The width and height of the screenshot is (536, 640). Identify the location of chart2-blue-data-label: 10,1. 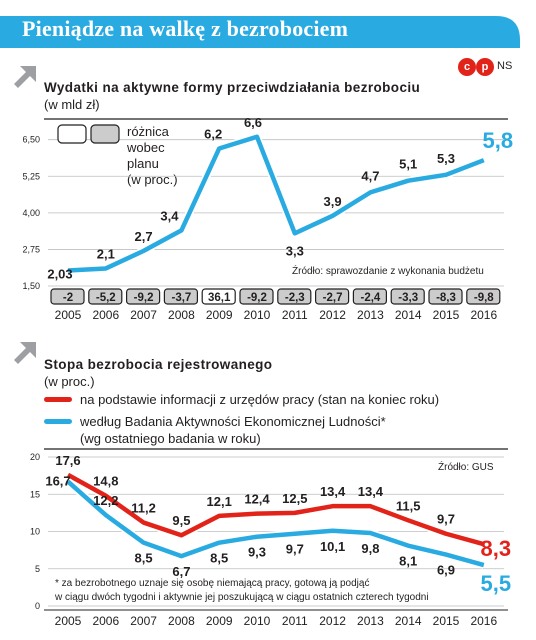
(332, 546).